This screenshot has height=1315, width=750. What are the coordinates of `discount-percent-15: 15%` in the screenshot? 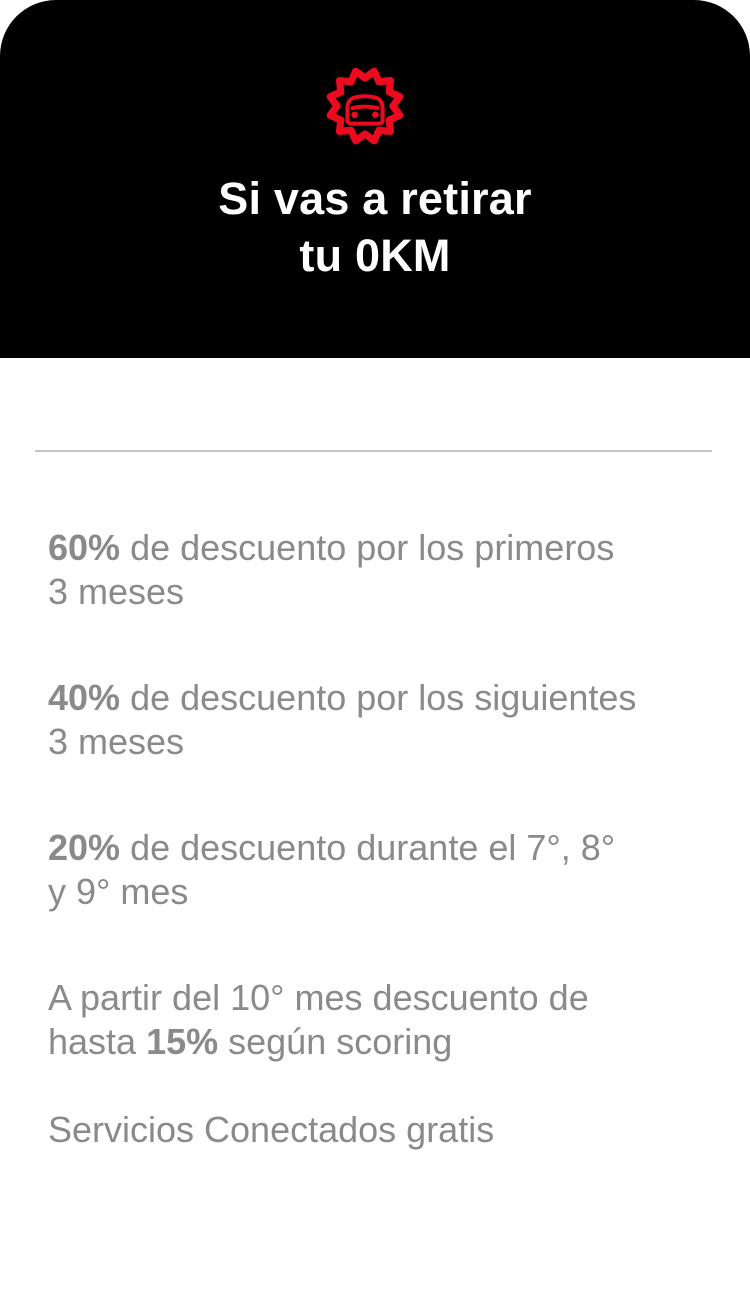 It's located at (182, 1041).